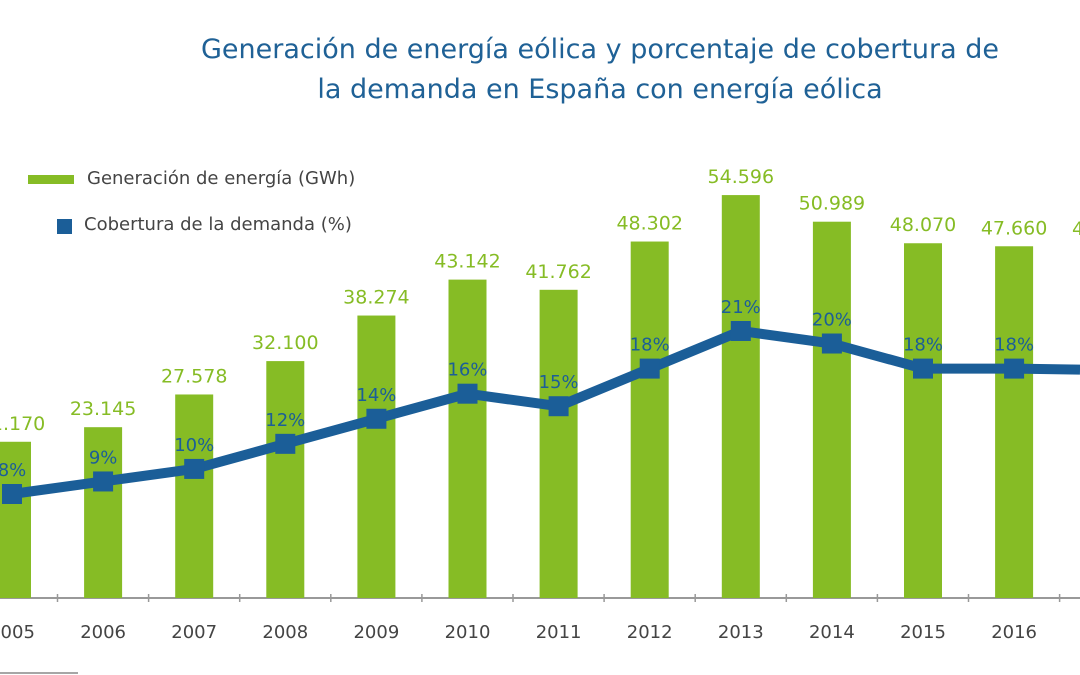  Describe the element at coordinates (740, 396) in the screenshot. I see `bar-2013` at that location.